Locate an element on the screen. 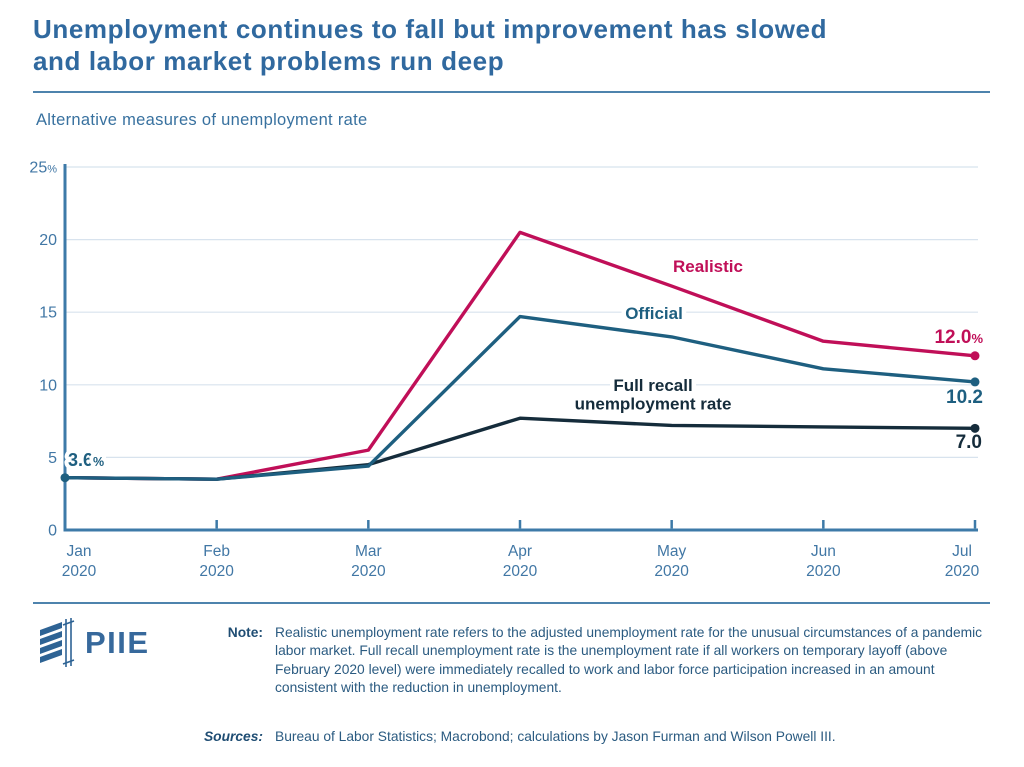  x-tick-label-May: May 2020 is located at coordinates (671, 561).